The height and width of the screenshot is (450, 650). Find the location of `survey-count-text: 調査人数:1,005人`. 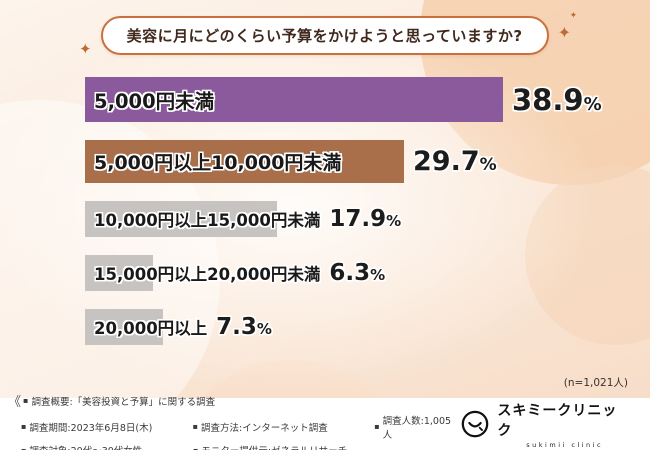

survey-count-text: 調査人数:1,005人 is located at coordinates (417, 428).